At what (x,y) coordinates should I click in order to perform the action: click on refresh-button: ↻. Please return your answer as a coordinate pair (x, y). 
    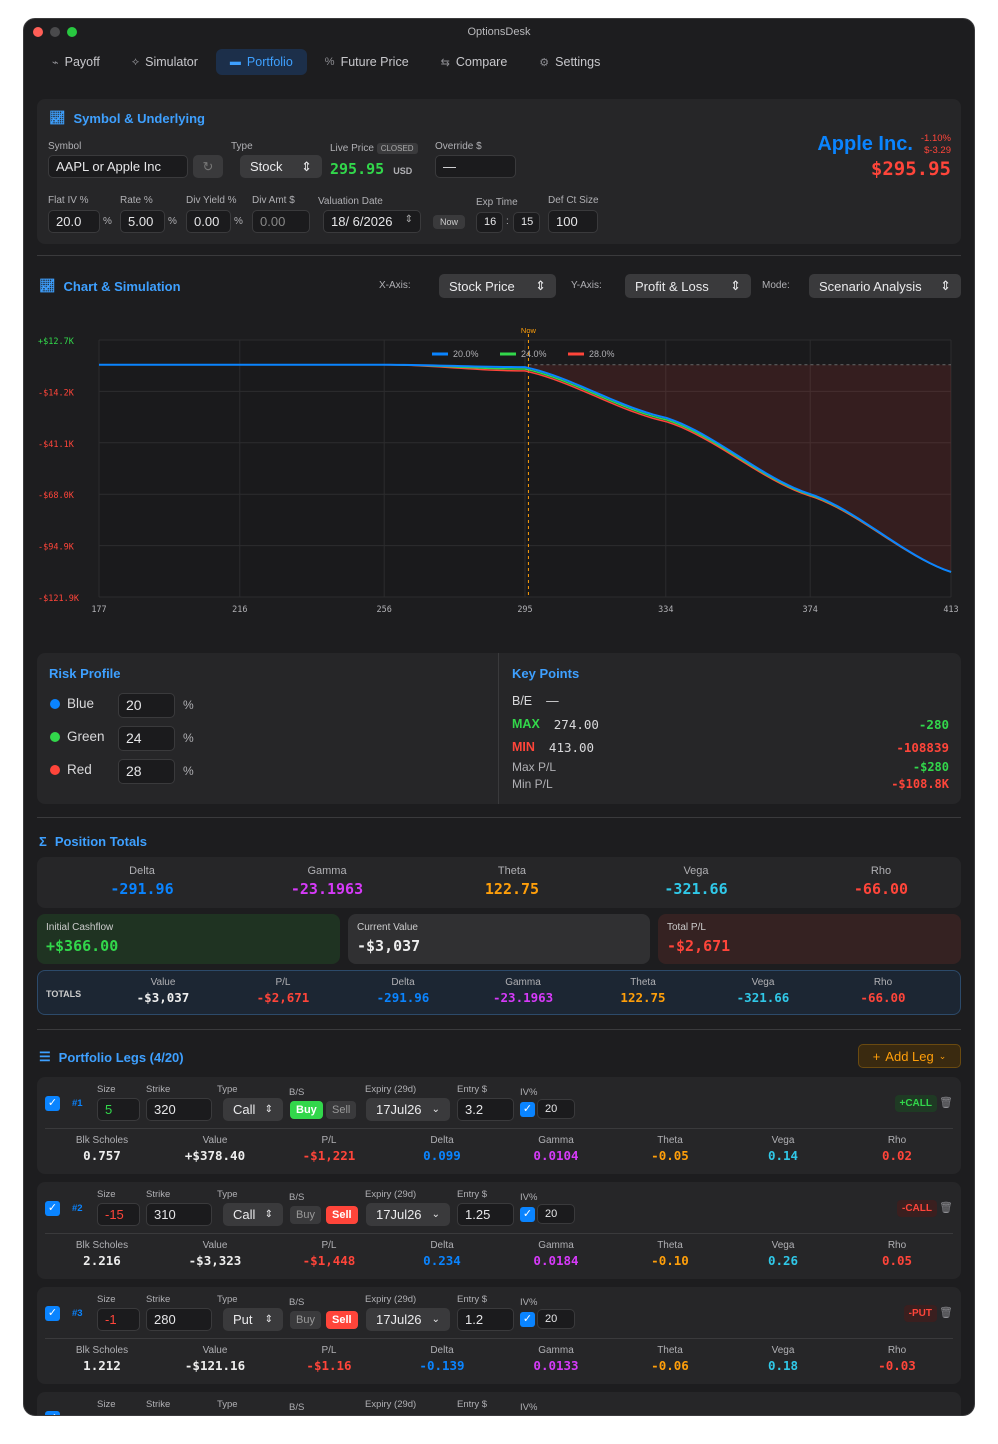
    Looking at the image, I should click on (208, 166).